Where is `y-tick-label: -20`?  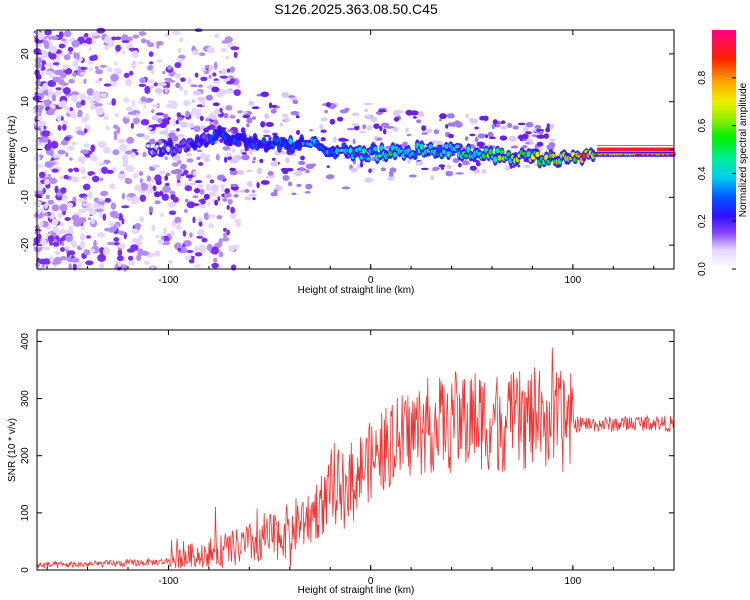 y-tick-label: -20 is located at coordinates (25, 244).